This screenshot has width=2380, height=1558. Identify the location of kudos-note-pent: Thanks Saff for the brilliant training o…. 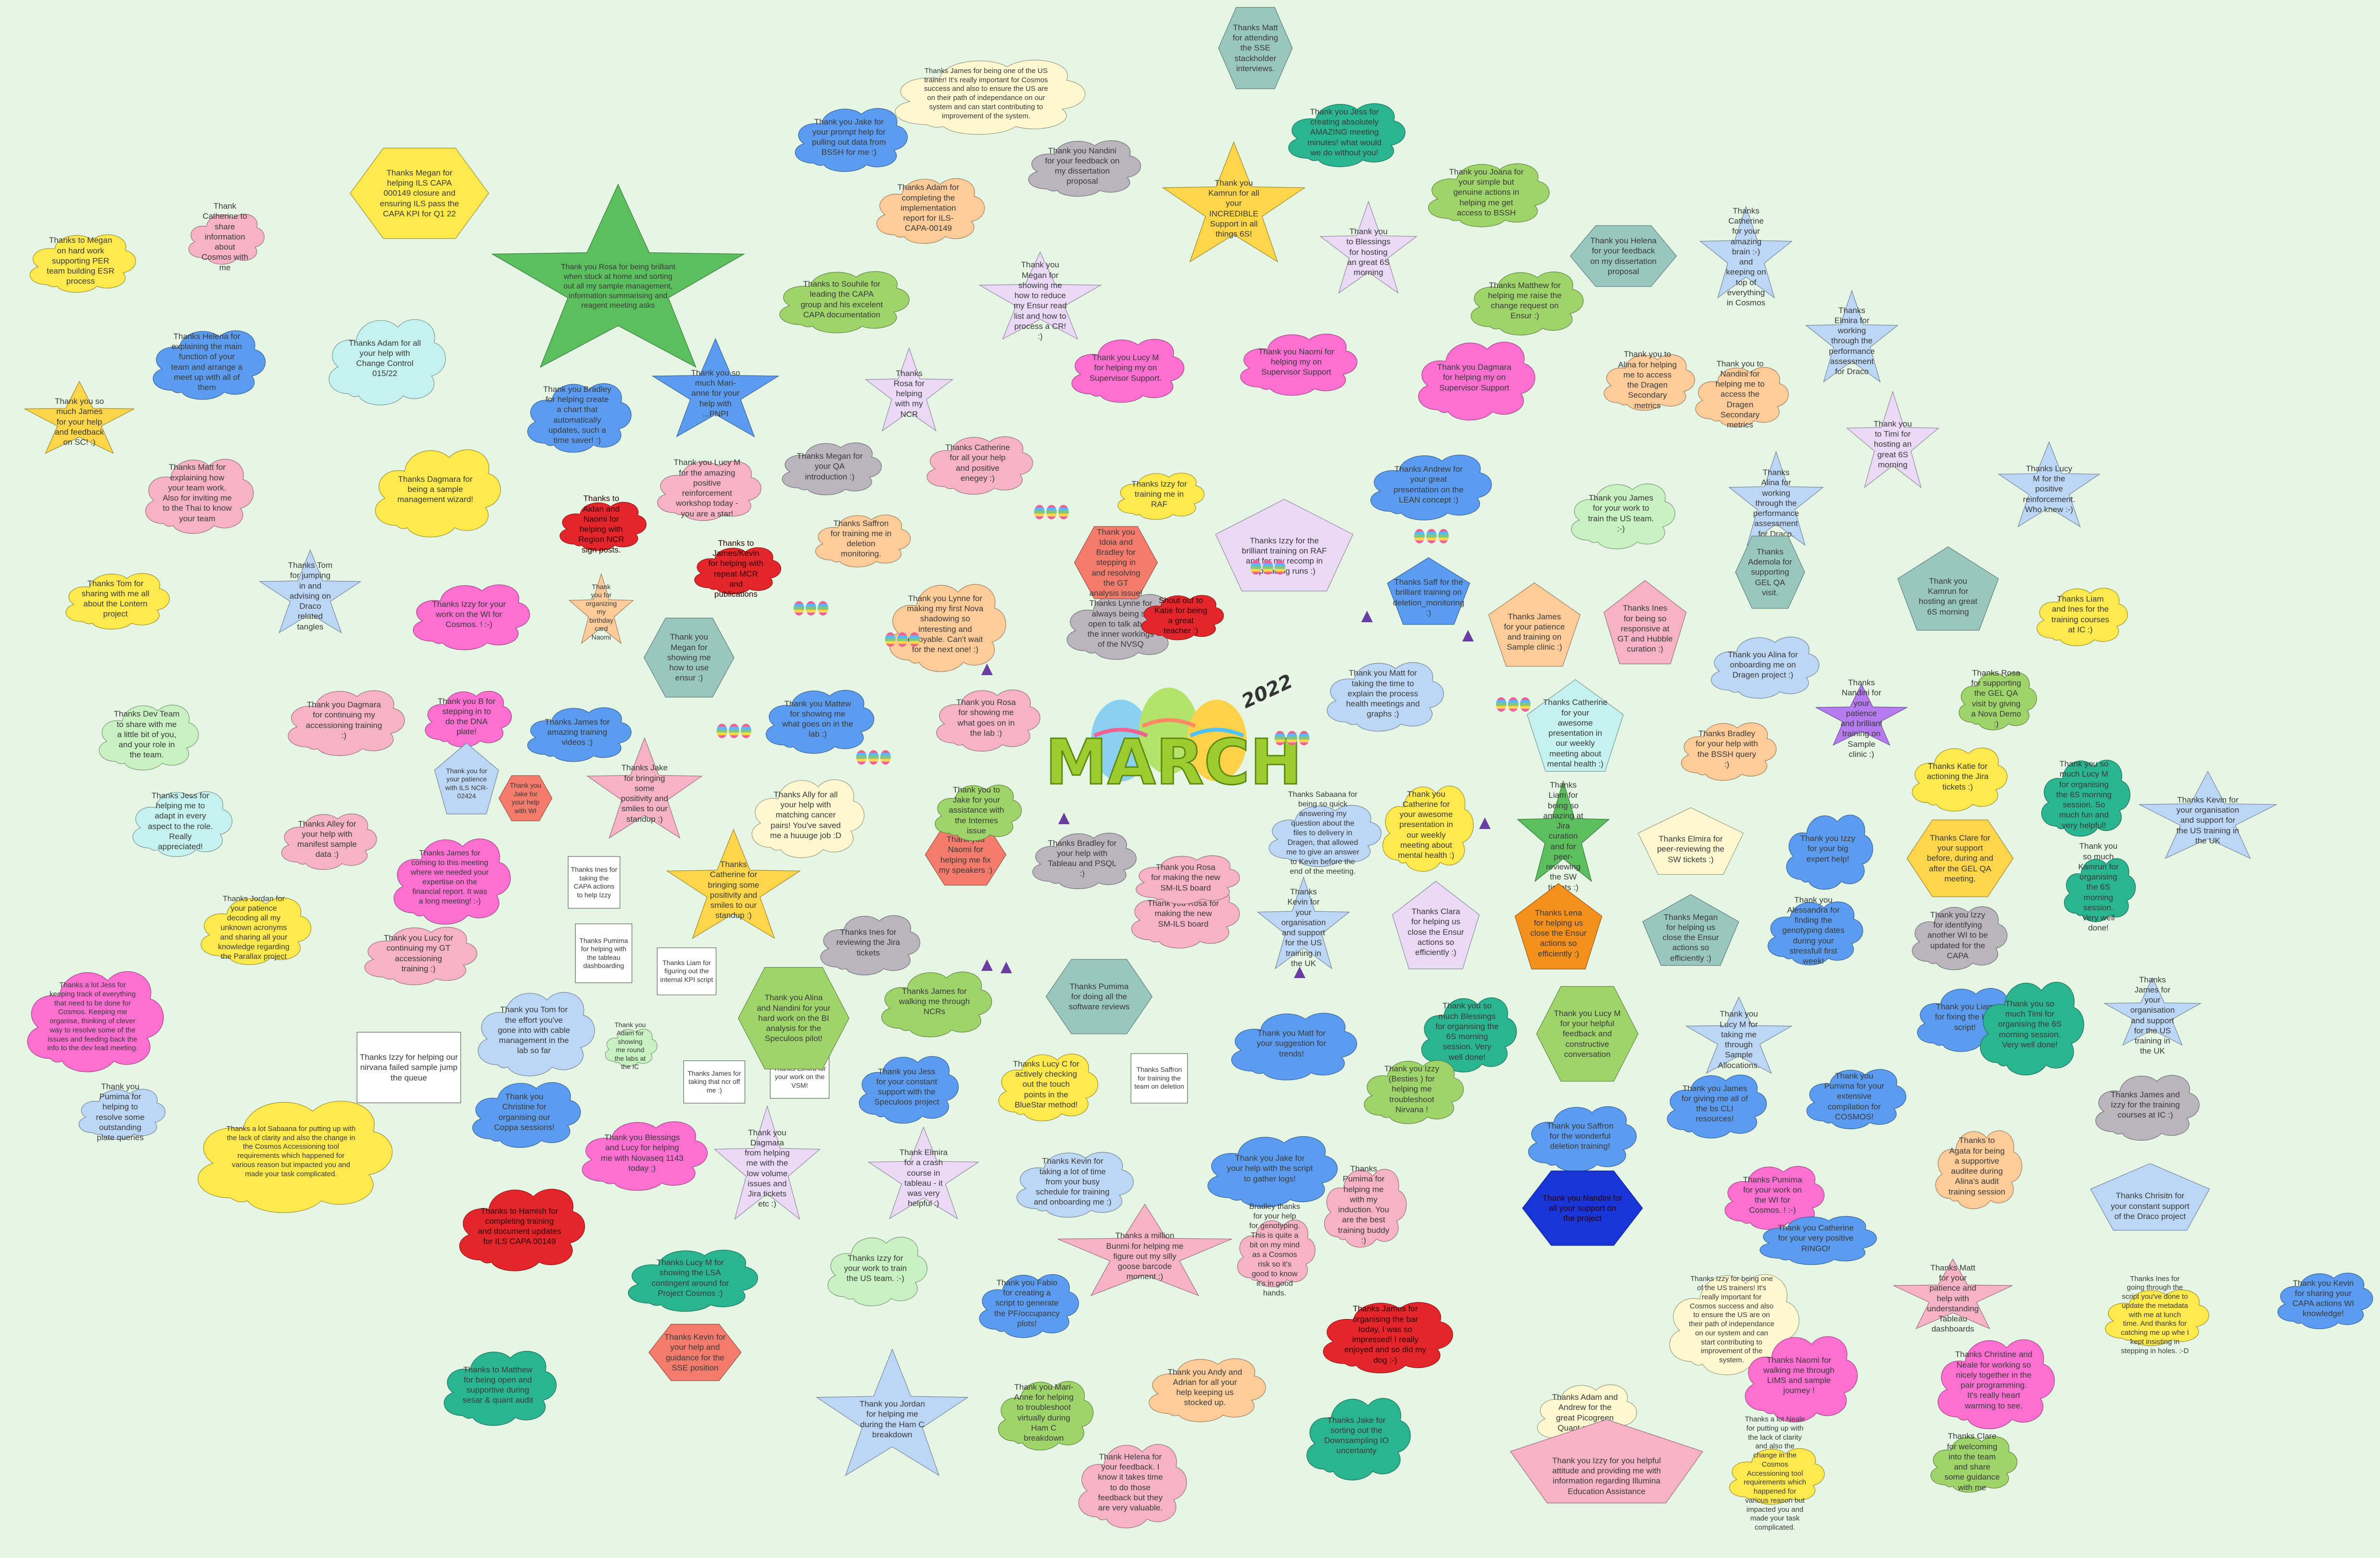
(1429, 591).